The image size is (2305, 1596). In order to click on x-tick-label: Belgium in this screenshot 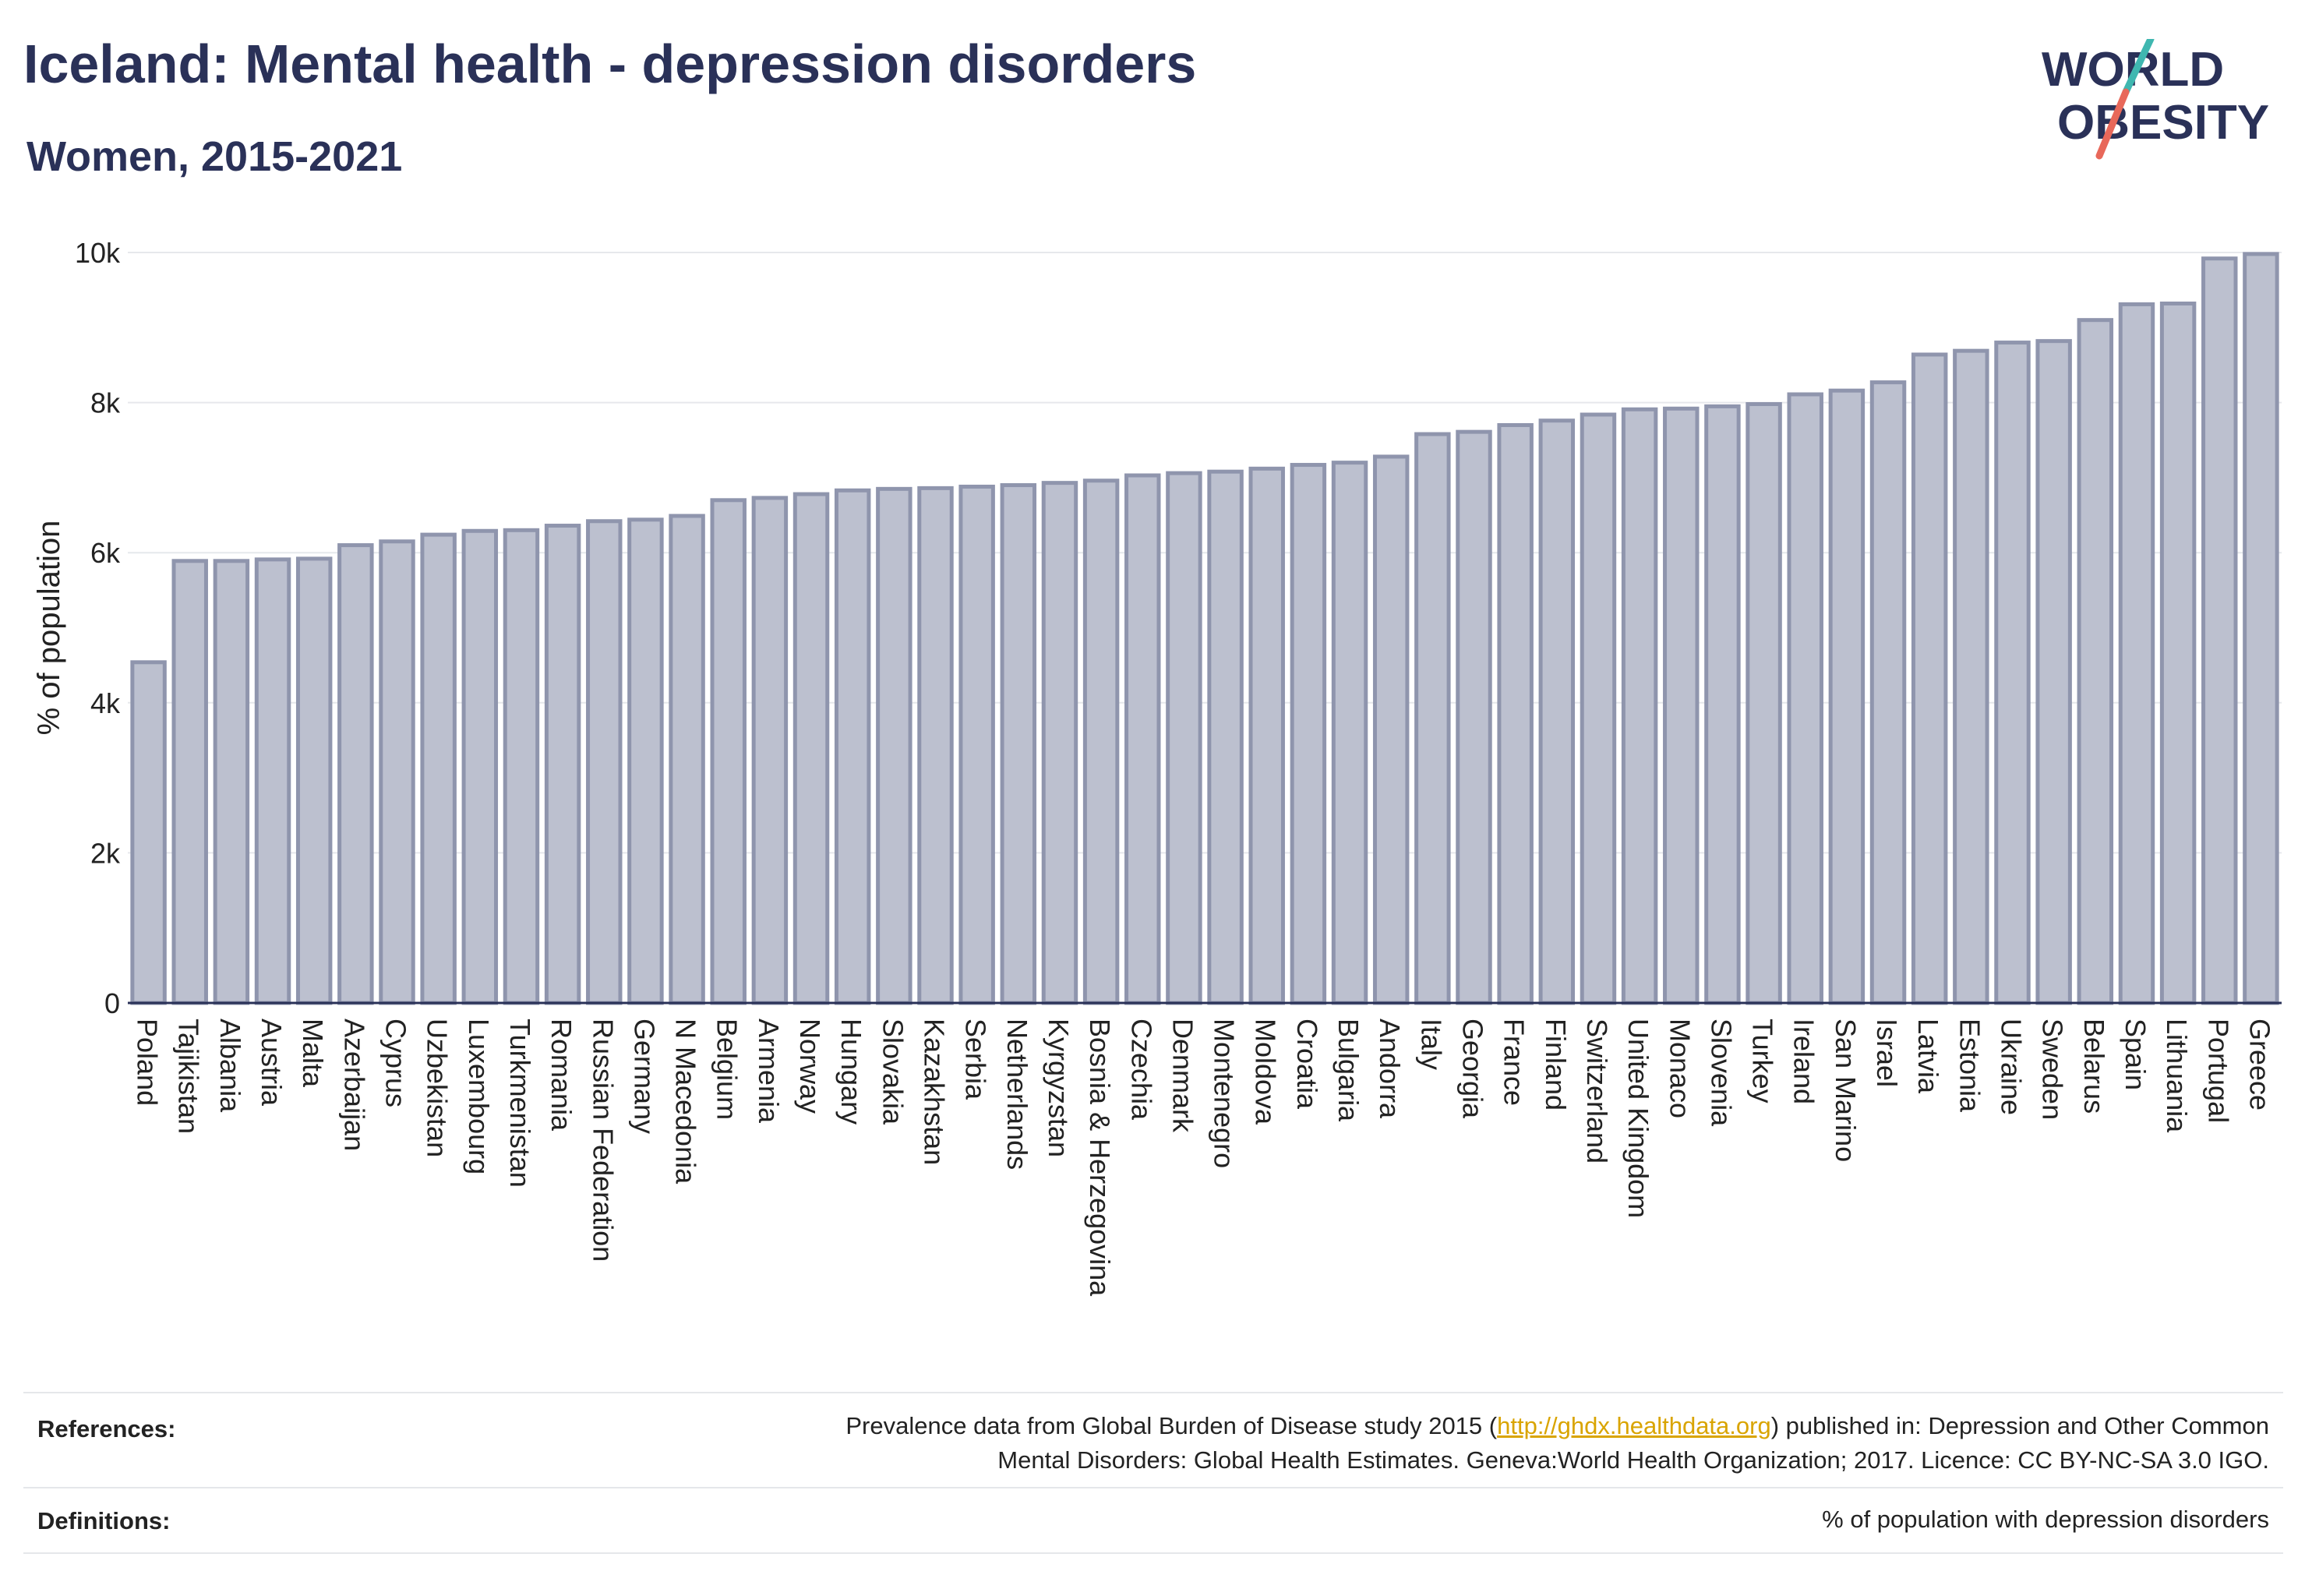, I will do `click(727, 1069)`.